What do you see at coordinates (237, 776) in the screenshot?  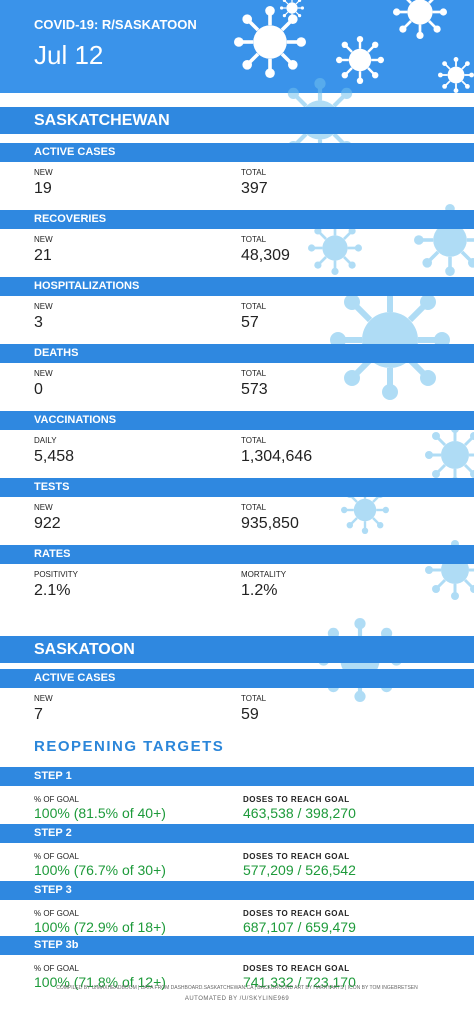 I see `step-header: STEP 1` at bounding box center [237, 776].